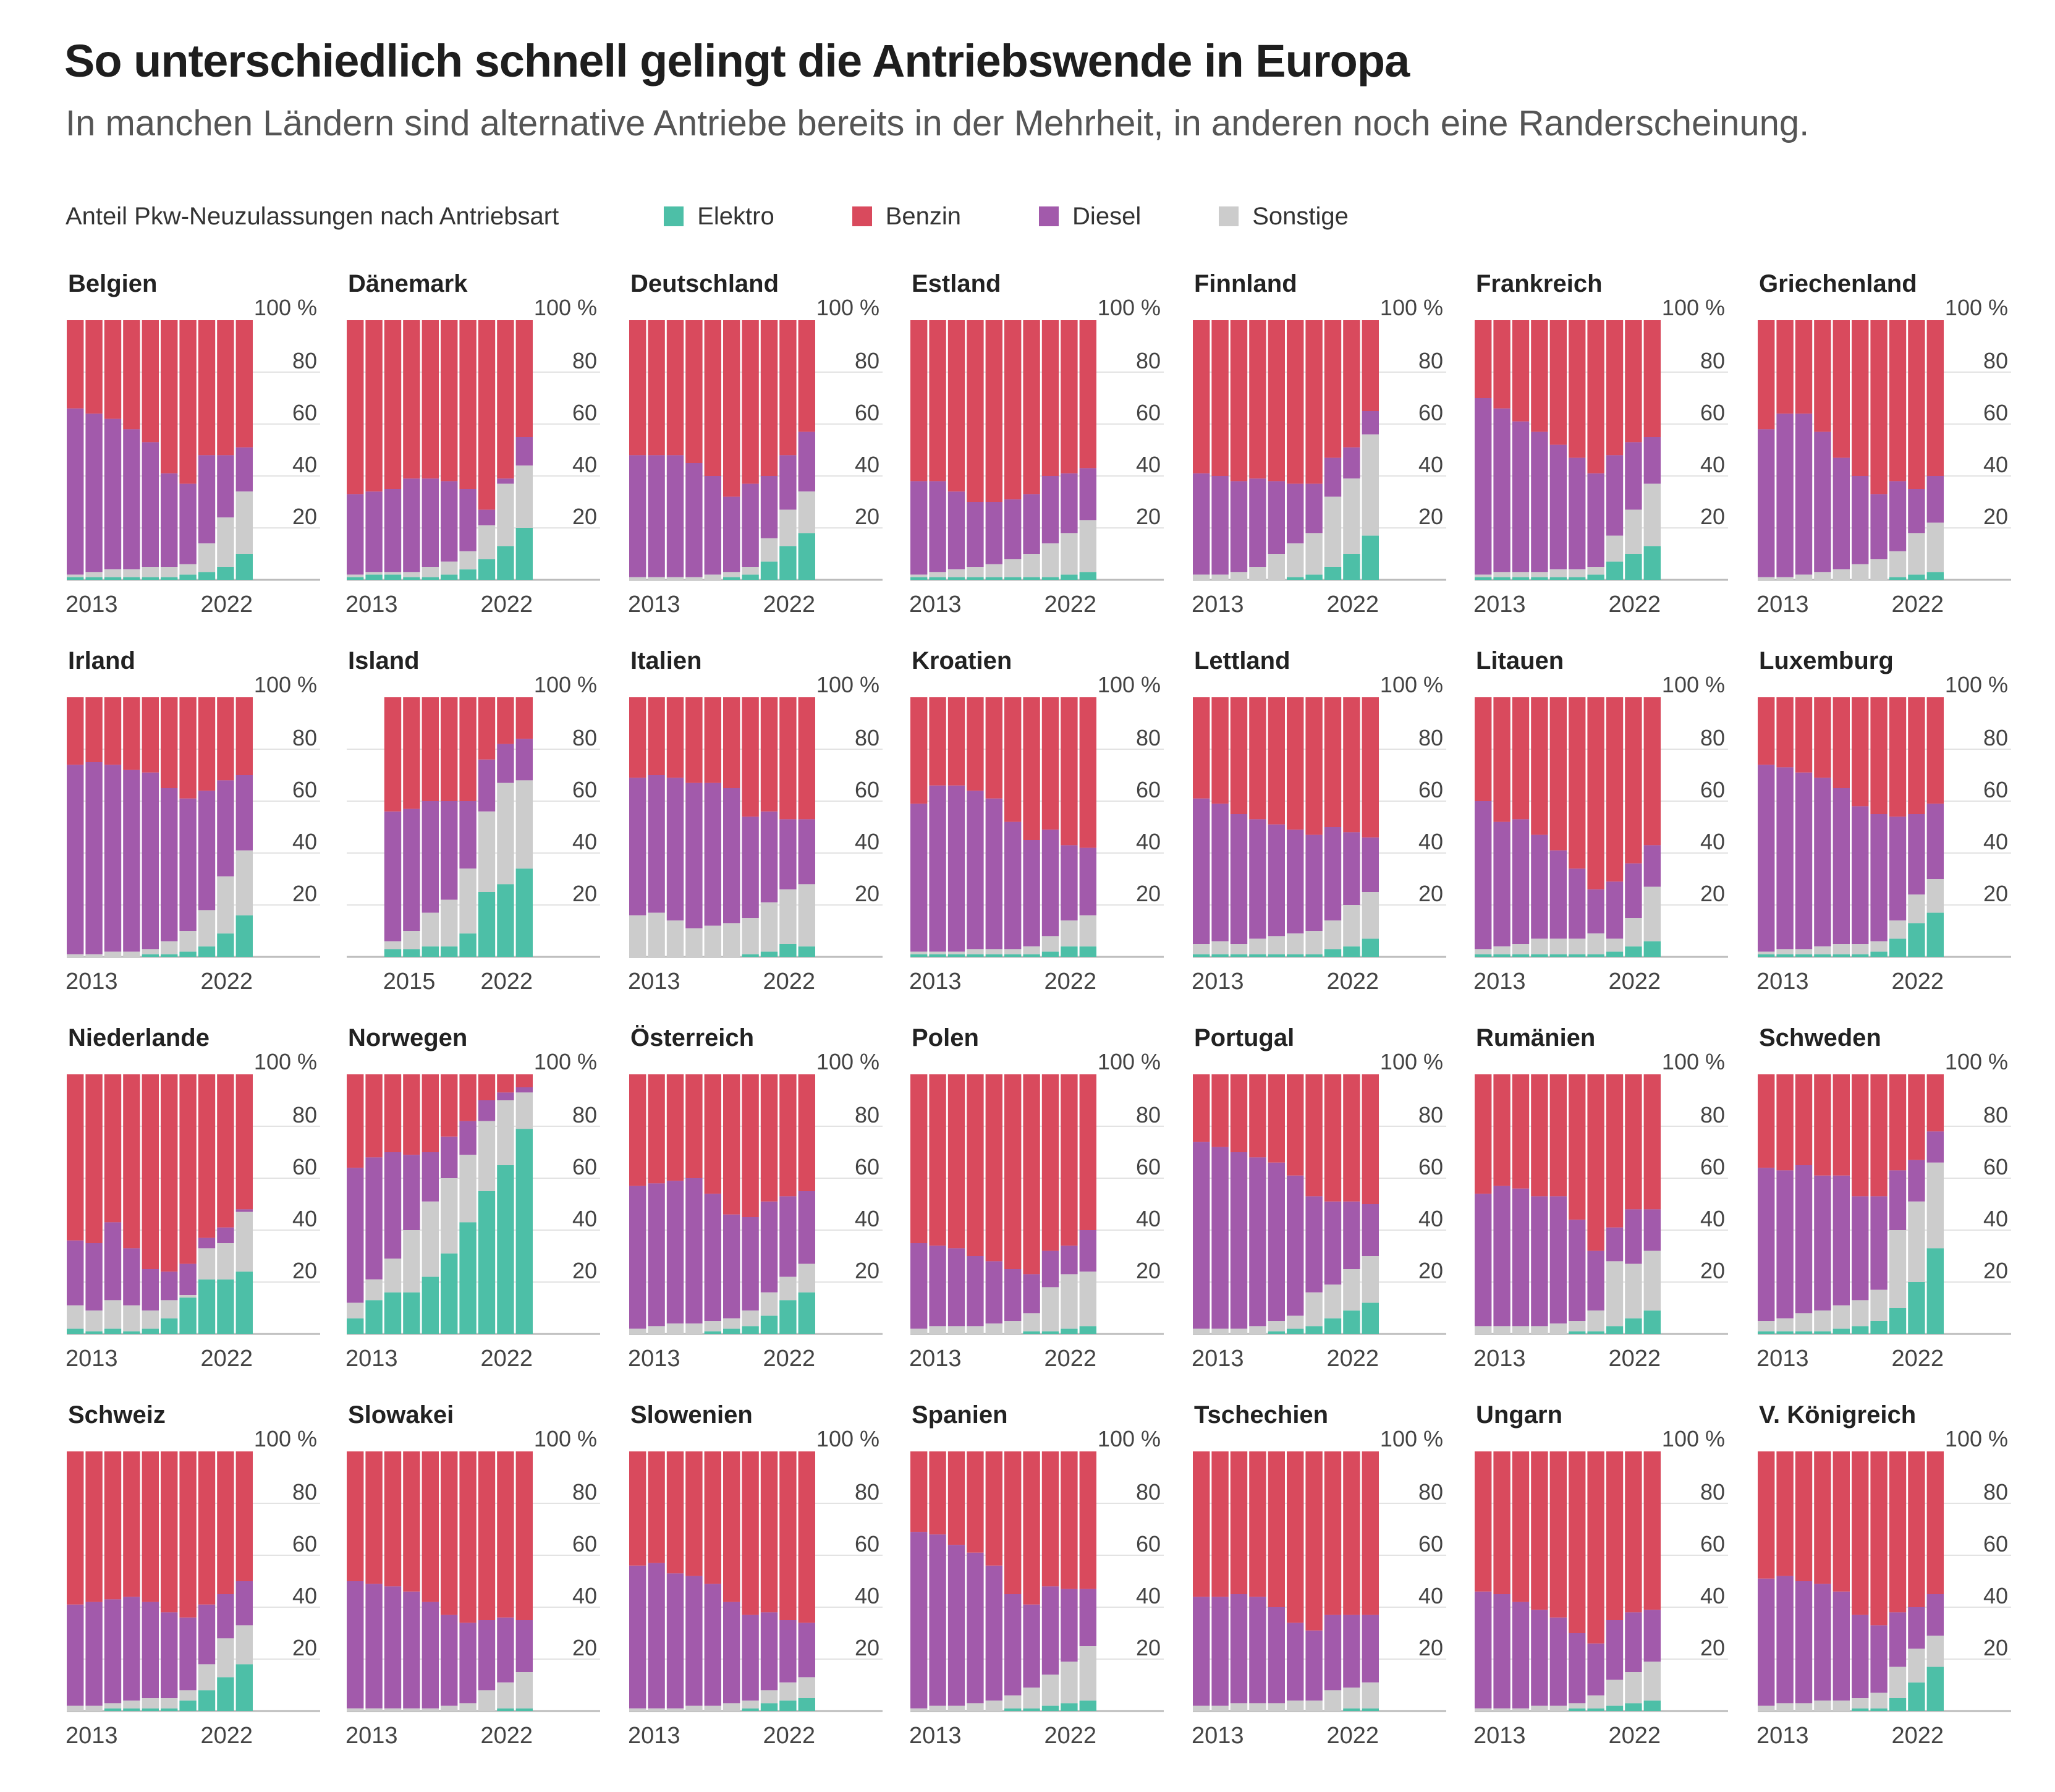  I want to click on bar-elektro-2017, so click(712, 1332).